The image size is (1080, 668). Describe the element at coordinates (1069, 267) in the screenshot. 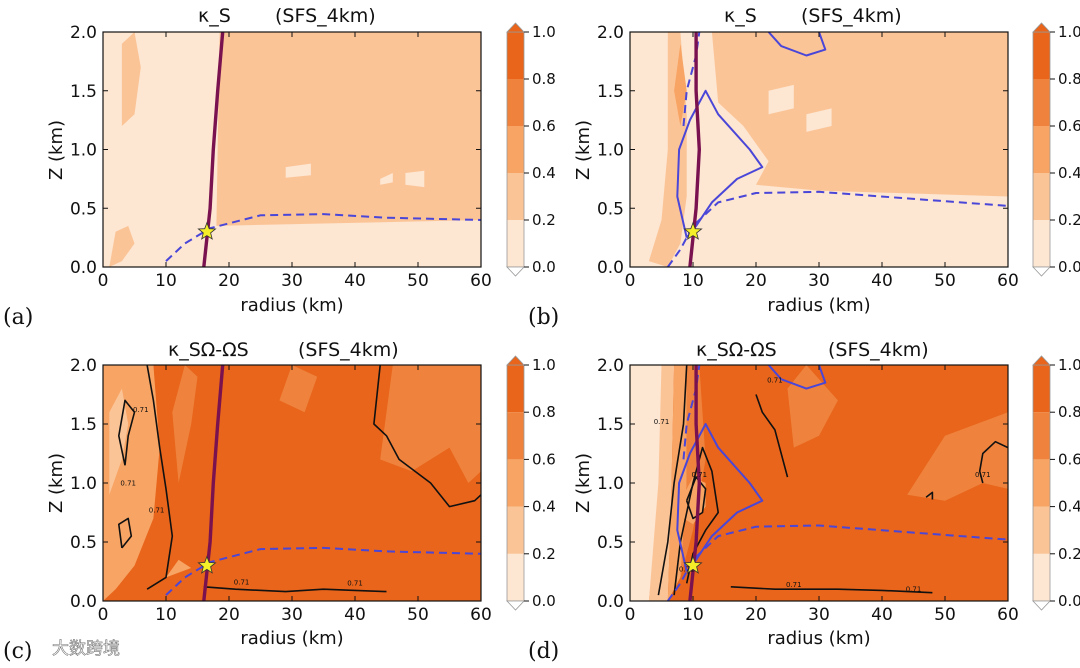

I see `panel-b-colorbar-tick-label: 0.0` at that location.